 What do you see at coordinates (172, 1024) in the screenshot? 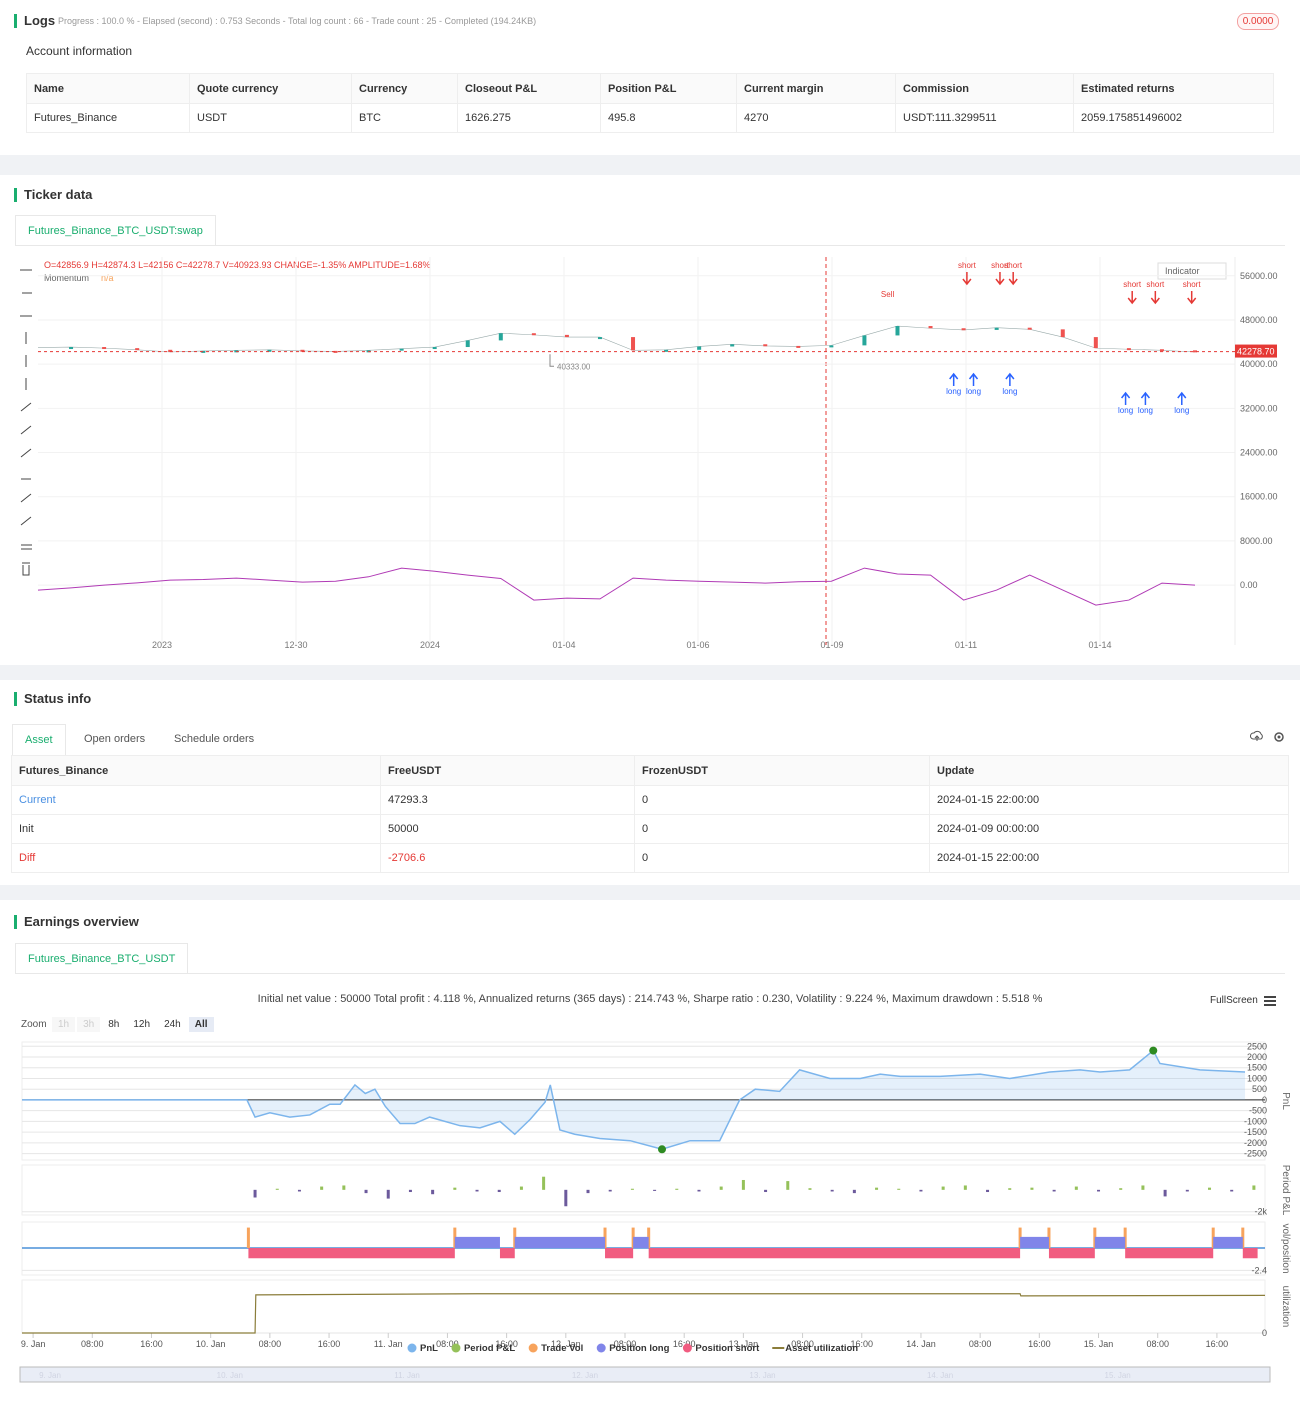
I see `zoom-button: 24h` at bounding box center [172, 1024].